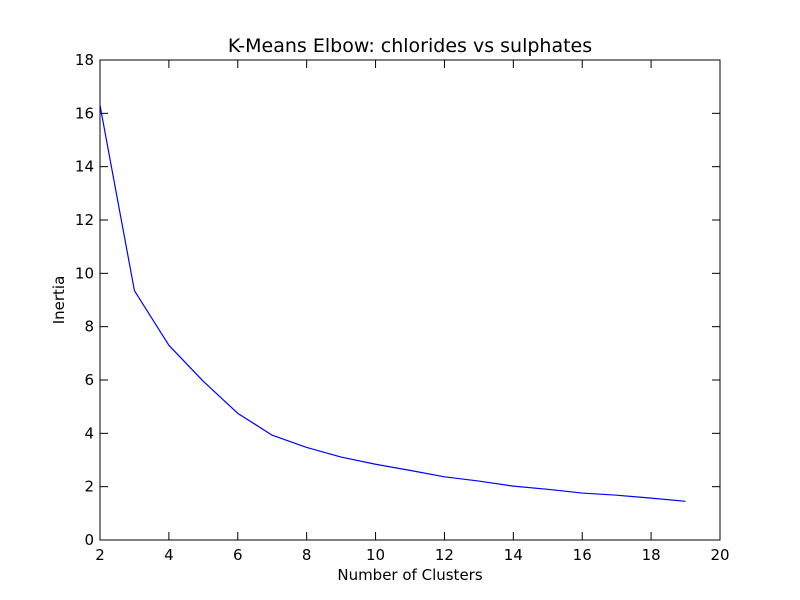  I want to click on y-tick-label: 18, so click(84, 60).